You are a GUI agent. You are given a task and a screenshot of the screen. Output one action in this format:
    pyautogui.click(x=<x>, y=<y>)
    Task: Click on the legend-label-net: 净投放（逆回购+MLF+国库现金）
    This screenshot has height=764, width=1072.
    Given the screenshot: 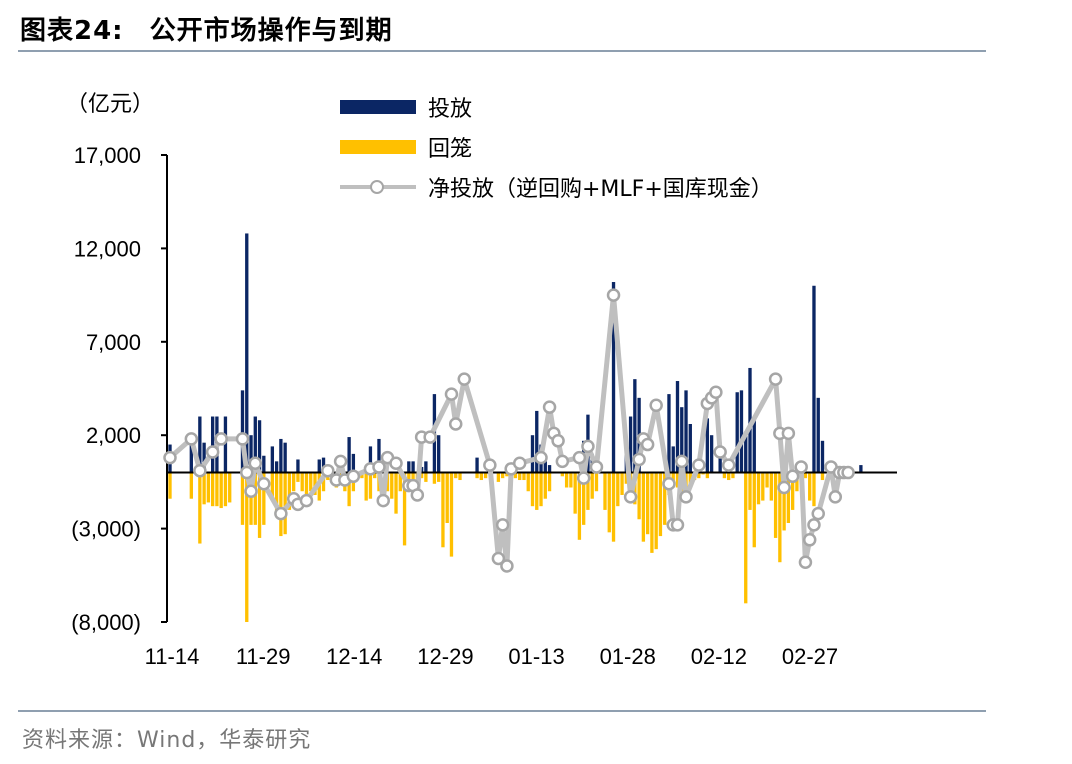 What is the action you would take?
    pyautogui.click(x=600, y=189)
    